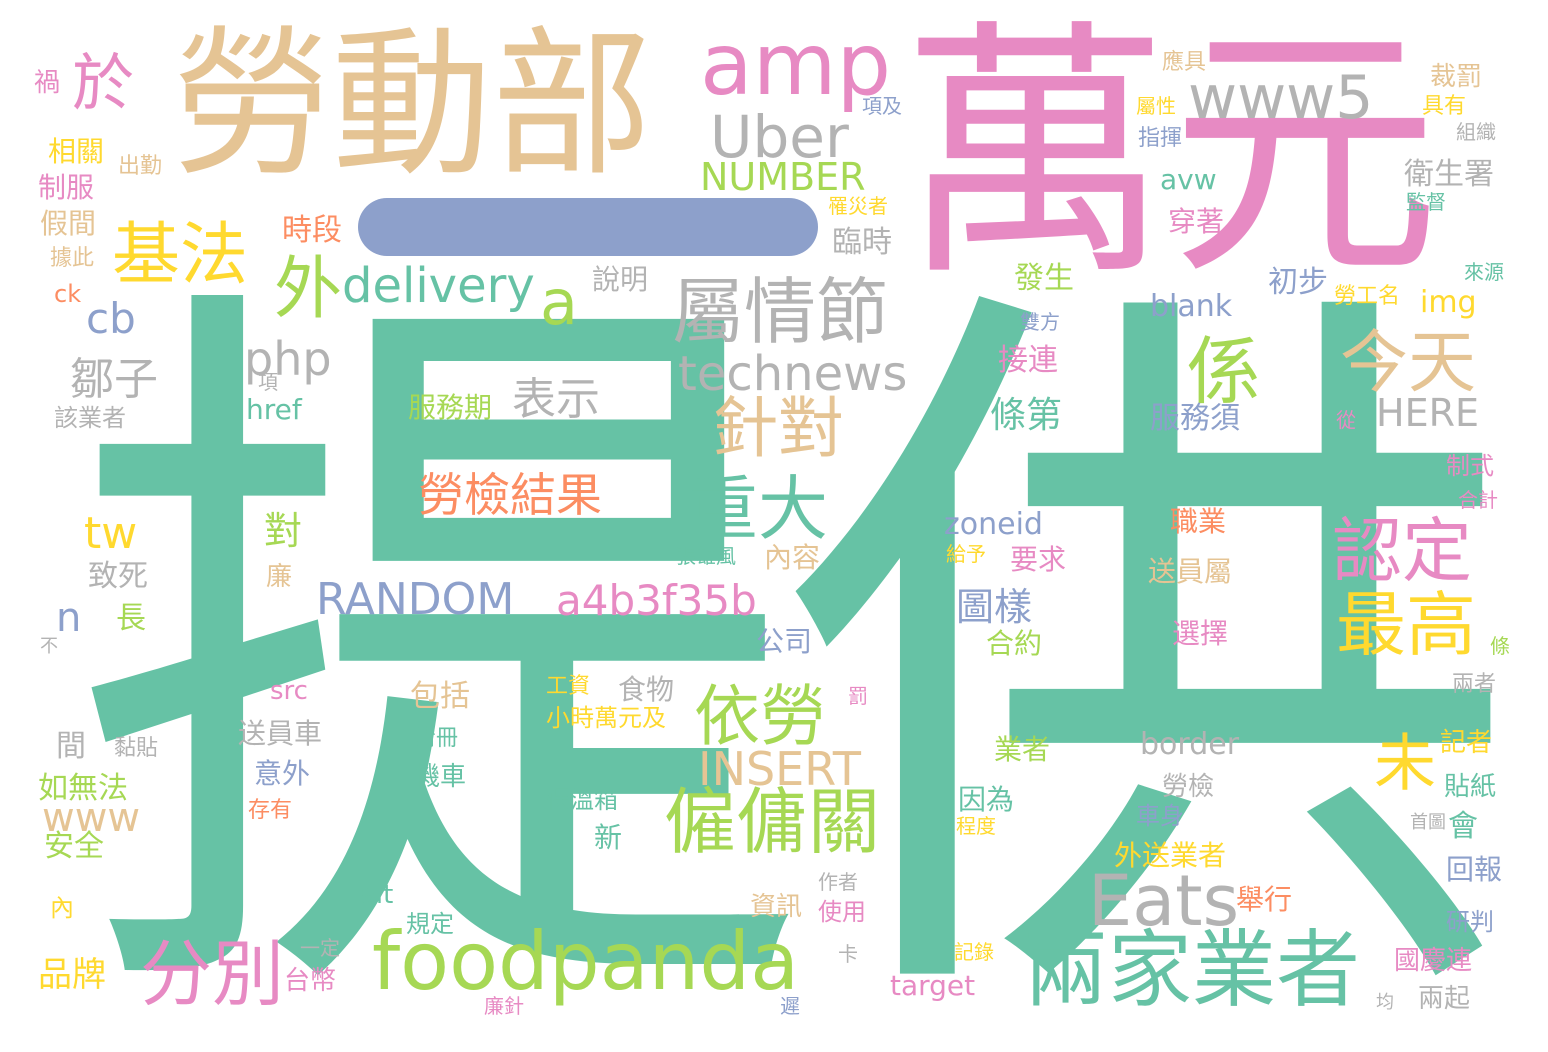 The height and width of the screenshot is (1052, 1548). What do you see at coordinates (72, 975) in the screenshot?
I see `word-pinpai: 品牌` at bounding box center [72, 975].